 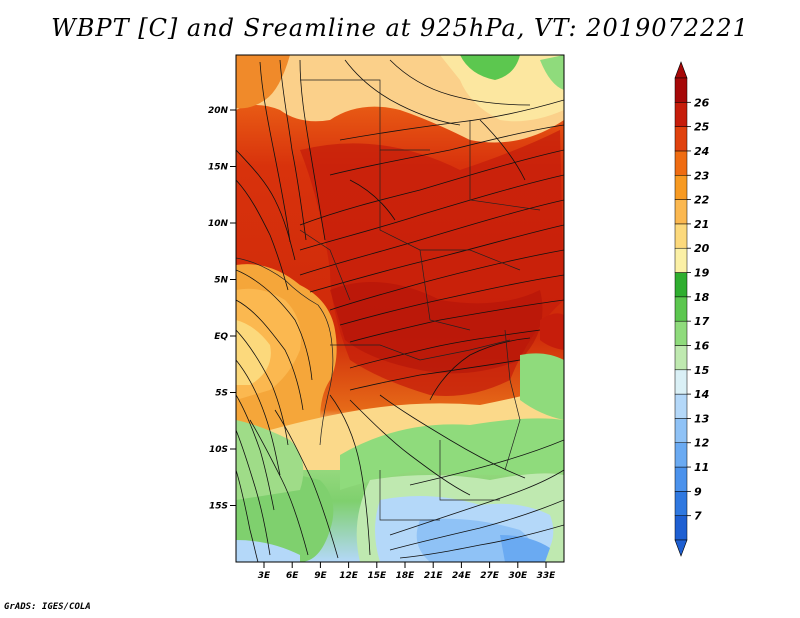 I want to click on lon-tick-label: 12E, so click(x=349, y=576).